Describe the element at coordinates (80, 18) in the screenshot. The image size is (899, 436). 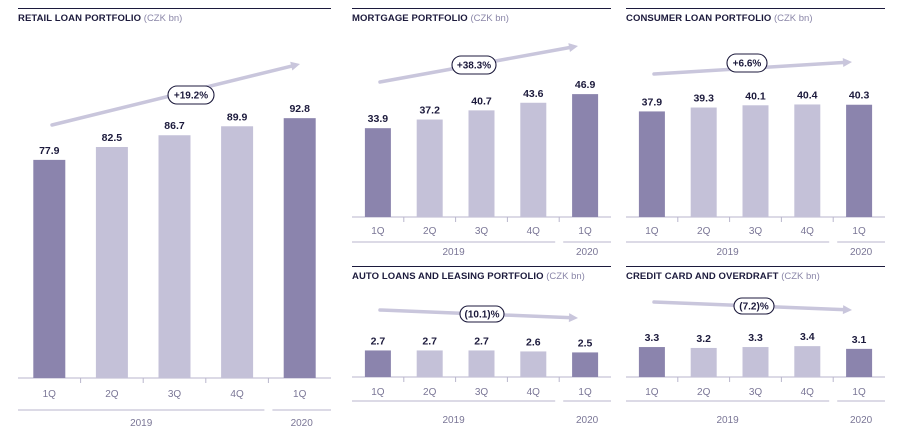
I see `panel-title-main: RETAIL LOAN PORTFOLIO` at that location.